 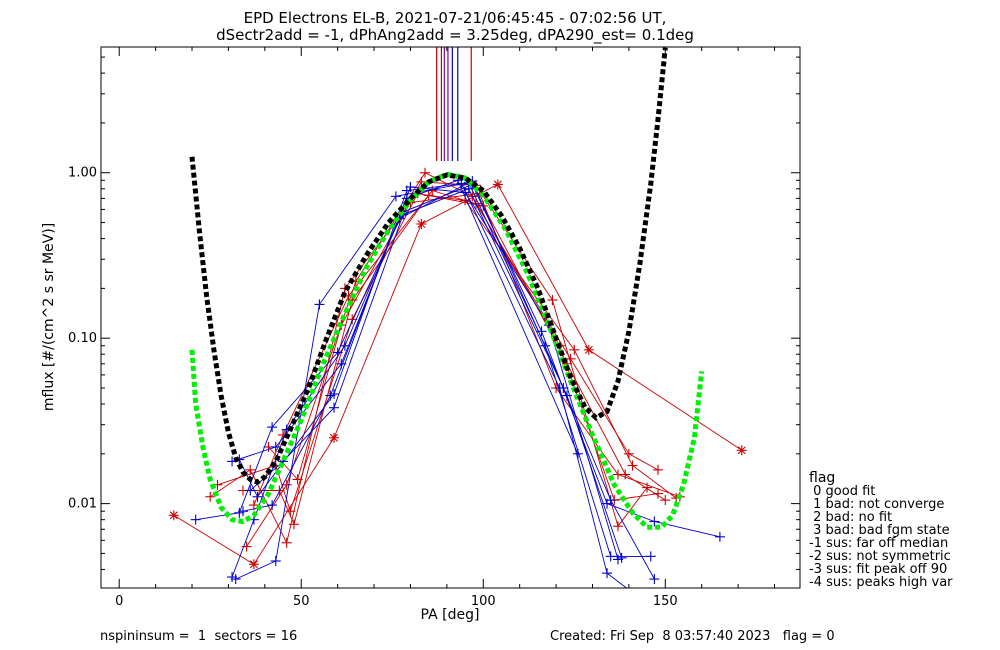 What do you see at coordinates (49, 317) in the screenshot?
I see `y-axis-label: mflux [#/(cm^2 s sr MeV)]` at bounding box center [49, 317].